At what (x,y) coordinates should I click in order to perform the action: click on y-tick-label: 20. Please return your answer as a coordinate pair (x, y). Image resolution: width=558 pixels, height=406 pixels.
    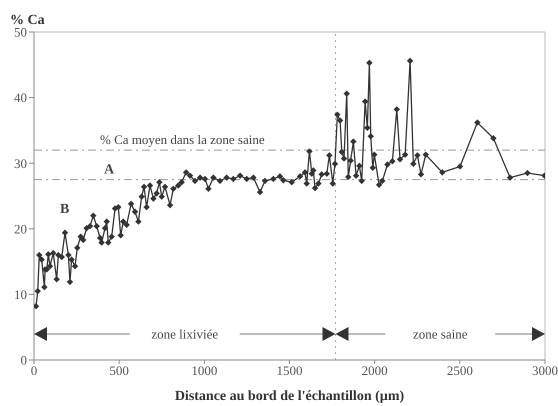
    Looking at the image, I should click on (20, 228).